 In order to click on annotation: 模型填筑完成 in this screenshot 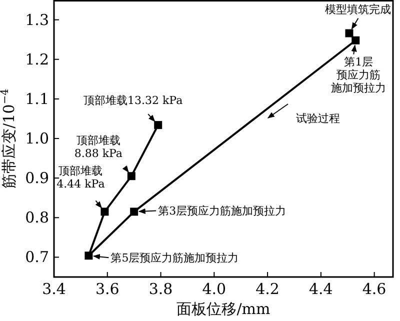, I will do `click(358, 9)`.